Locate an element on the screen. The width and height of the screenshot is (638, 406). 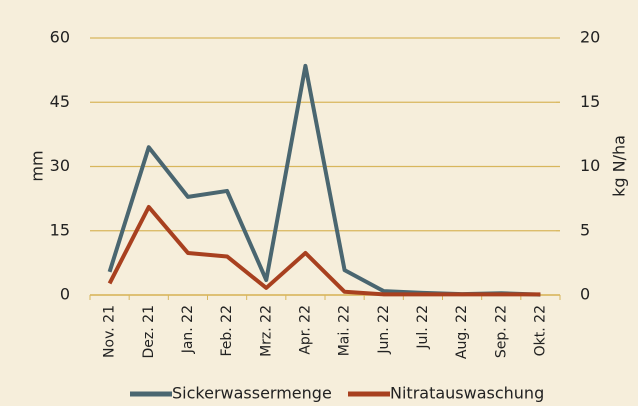
y-tick-label: 45 is located at coordinates (60, 101).